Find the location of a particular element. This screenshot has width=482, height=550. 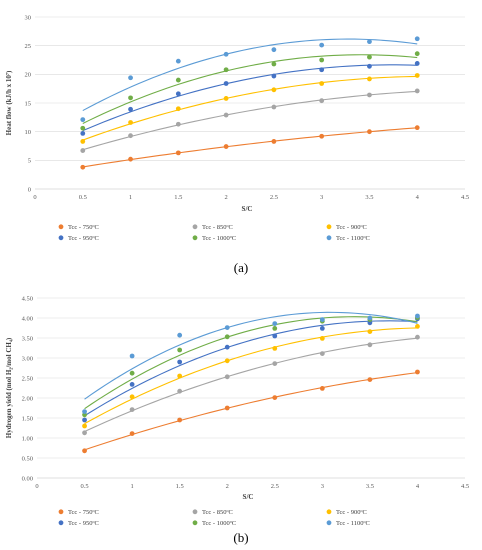

x-tick-label: 0 is located at coordinates (34, 197).